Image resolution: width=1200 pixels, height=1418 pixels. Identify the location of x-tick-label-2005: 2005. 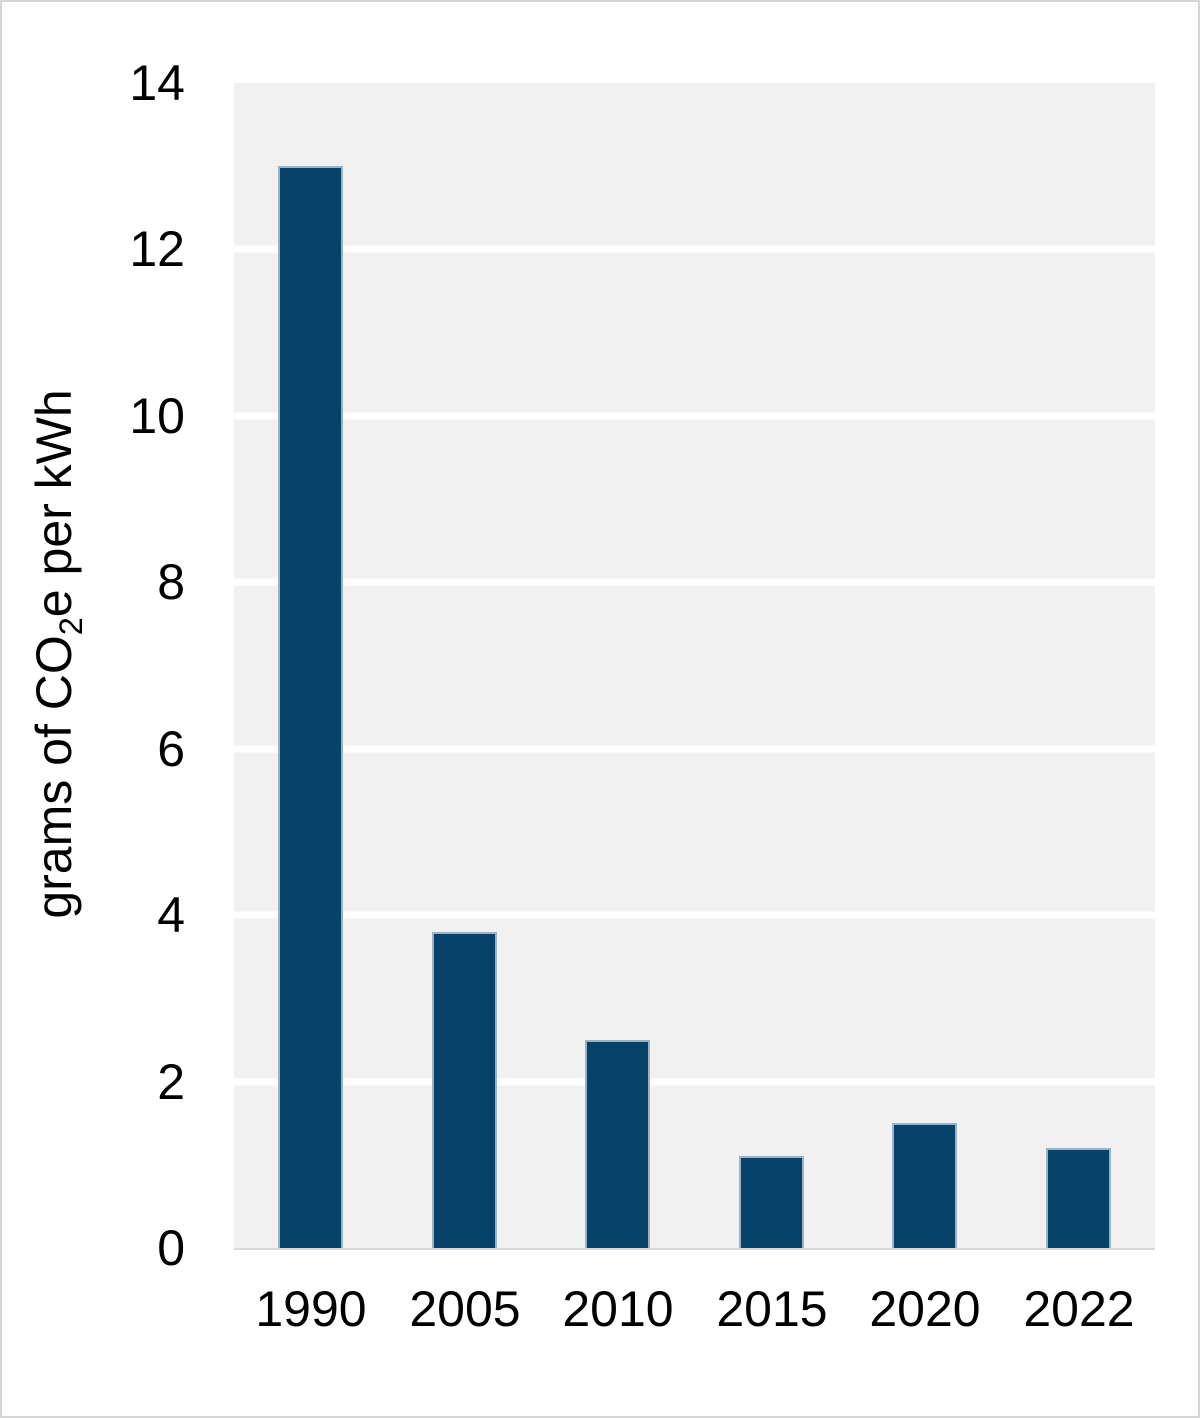
(465, 1309).